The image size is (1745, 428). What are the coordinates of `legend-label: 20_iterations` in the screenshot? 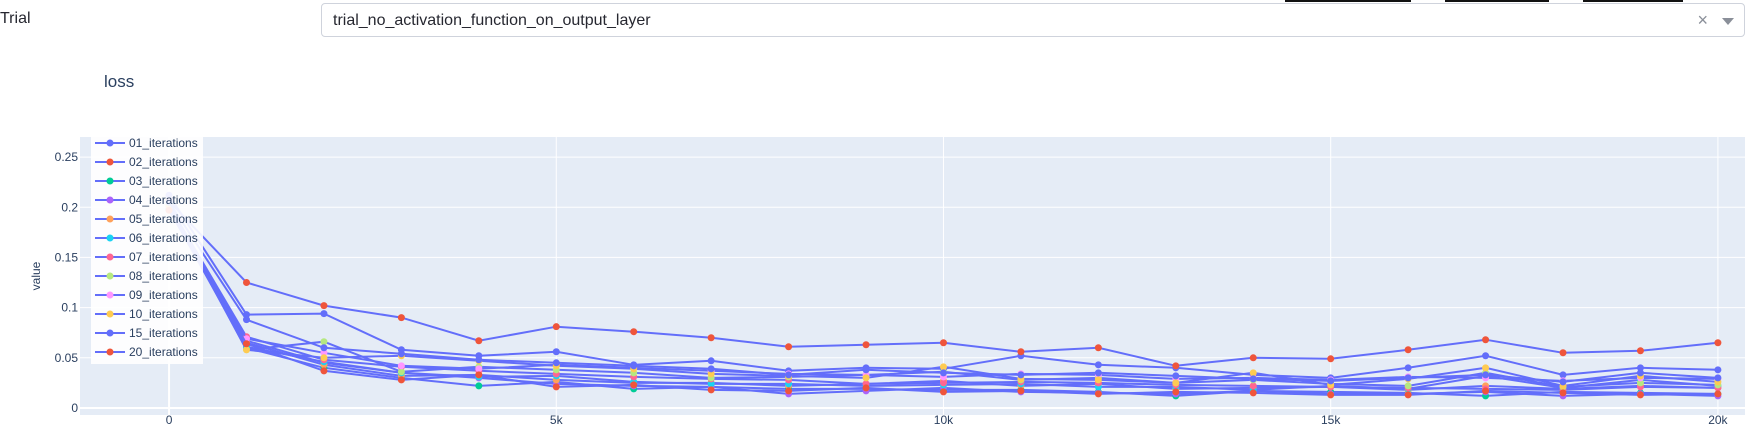 It's located at (163, 352).